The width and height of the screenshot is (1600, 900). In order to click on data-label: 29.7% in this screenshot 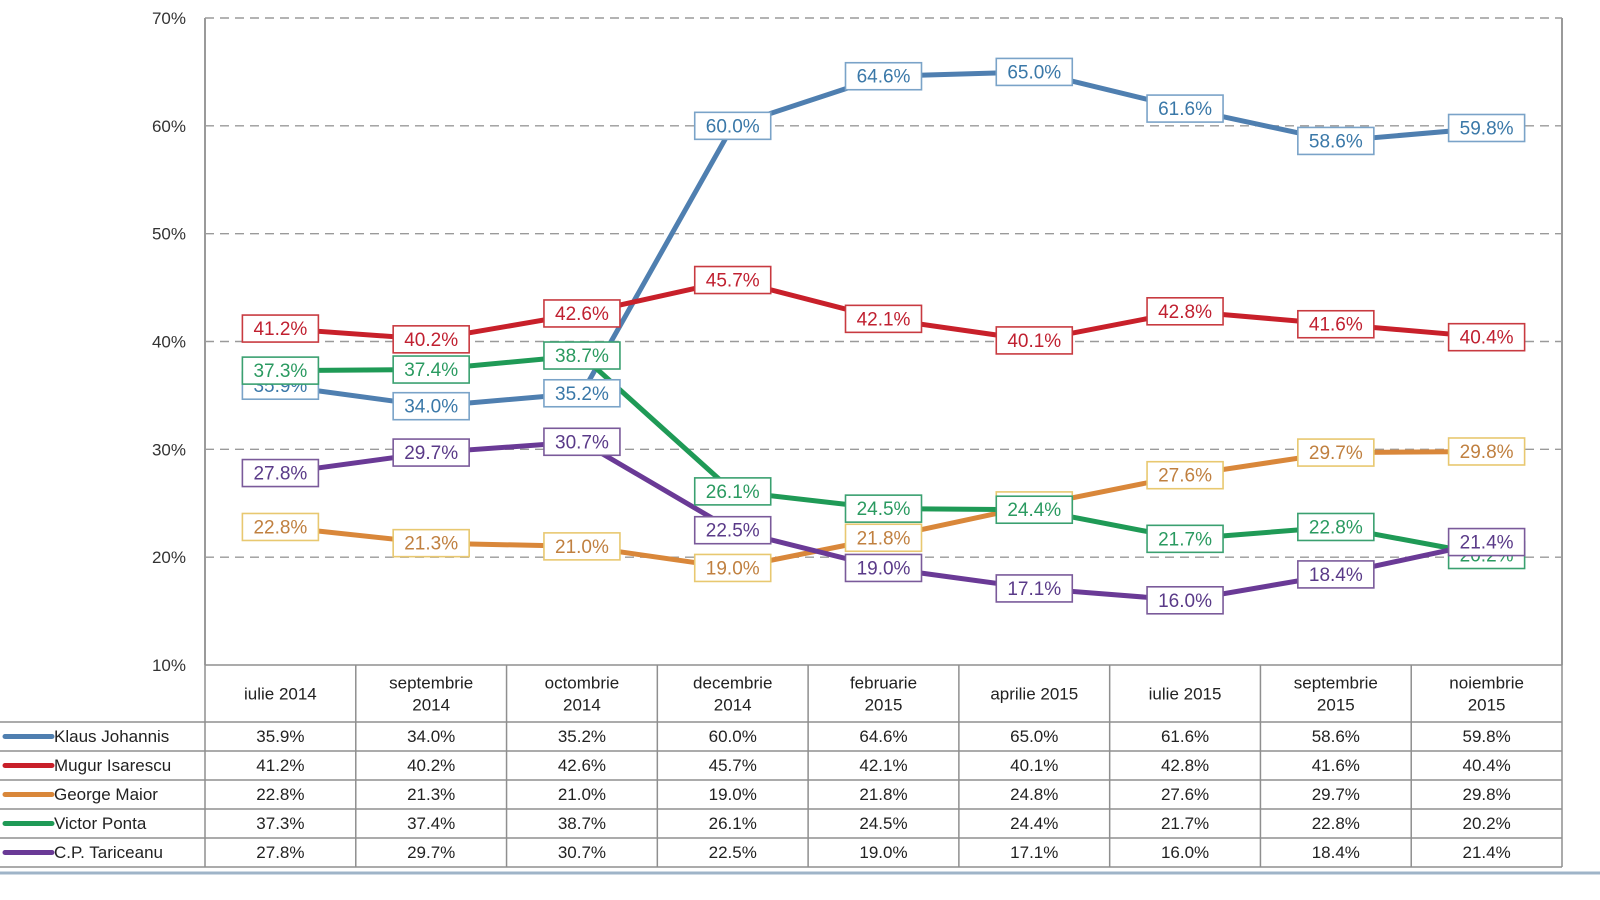, I will do `click(431, 452)`.